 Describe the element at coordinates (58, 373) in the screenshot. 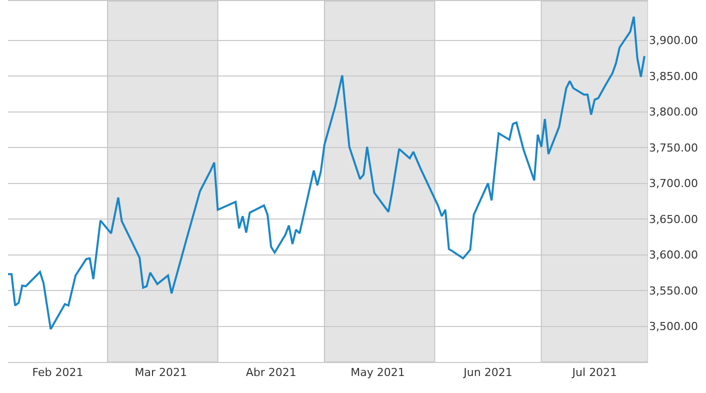

I see `x-tick-label: Feb 2021` at that location.